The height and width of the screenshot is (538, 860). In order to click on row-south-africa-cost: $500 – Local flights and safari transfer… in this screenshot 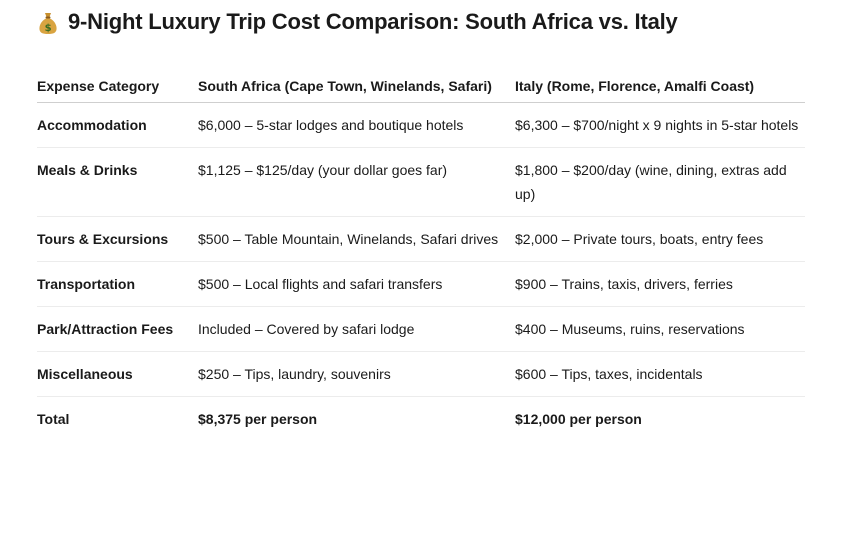, I will do `click(356, 284)`.